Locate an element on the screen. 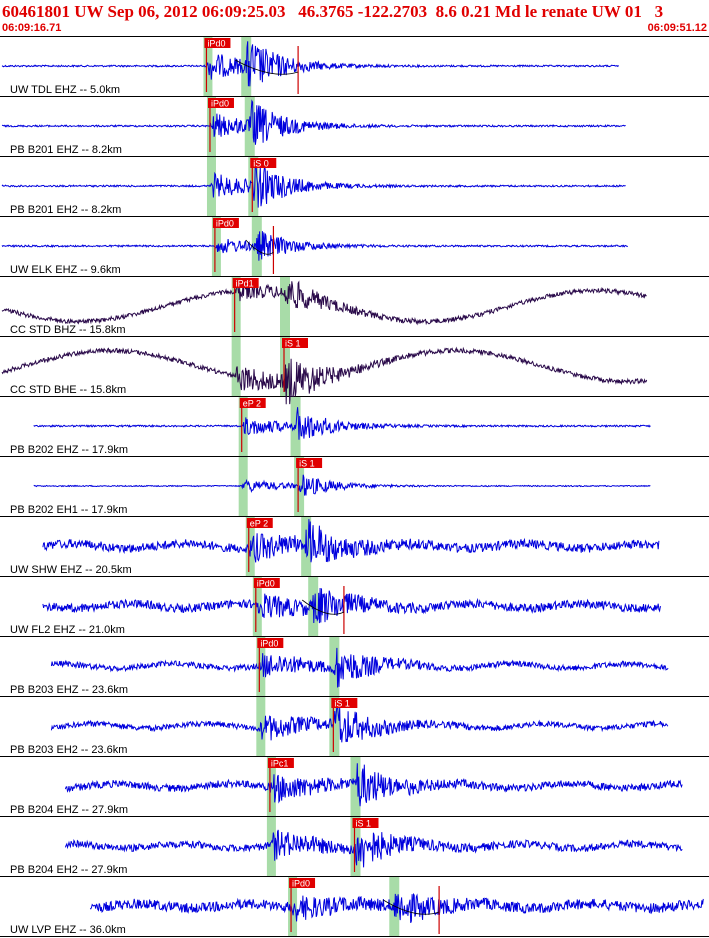  trace-panel: iPc1 PB B204 EHZ -- 27.9km is located at coordinates (354, 787).